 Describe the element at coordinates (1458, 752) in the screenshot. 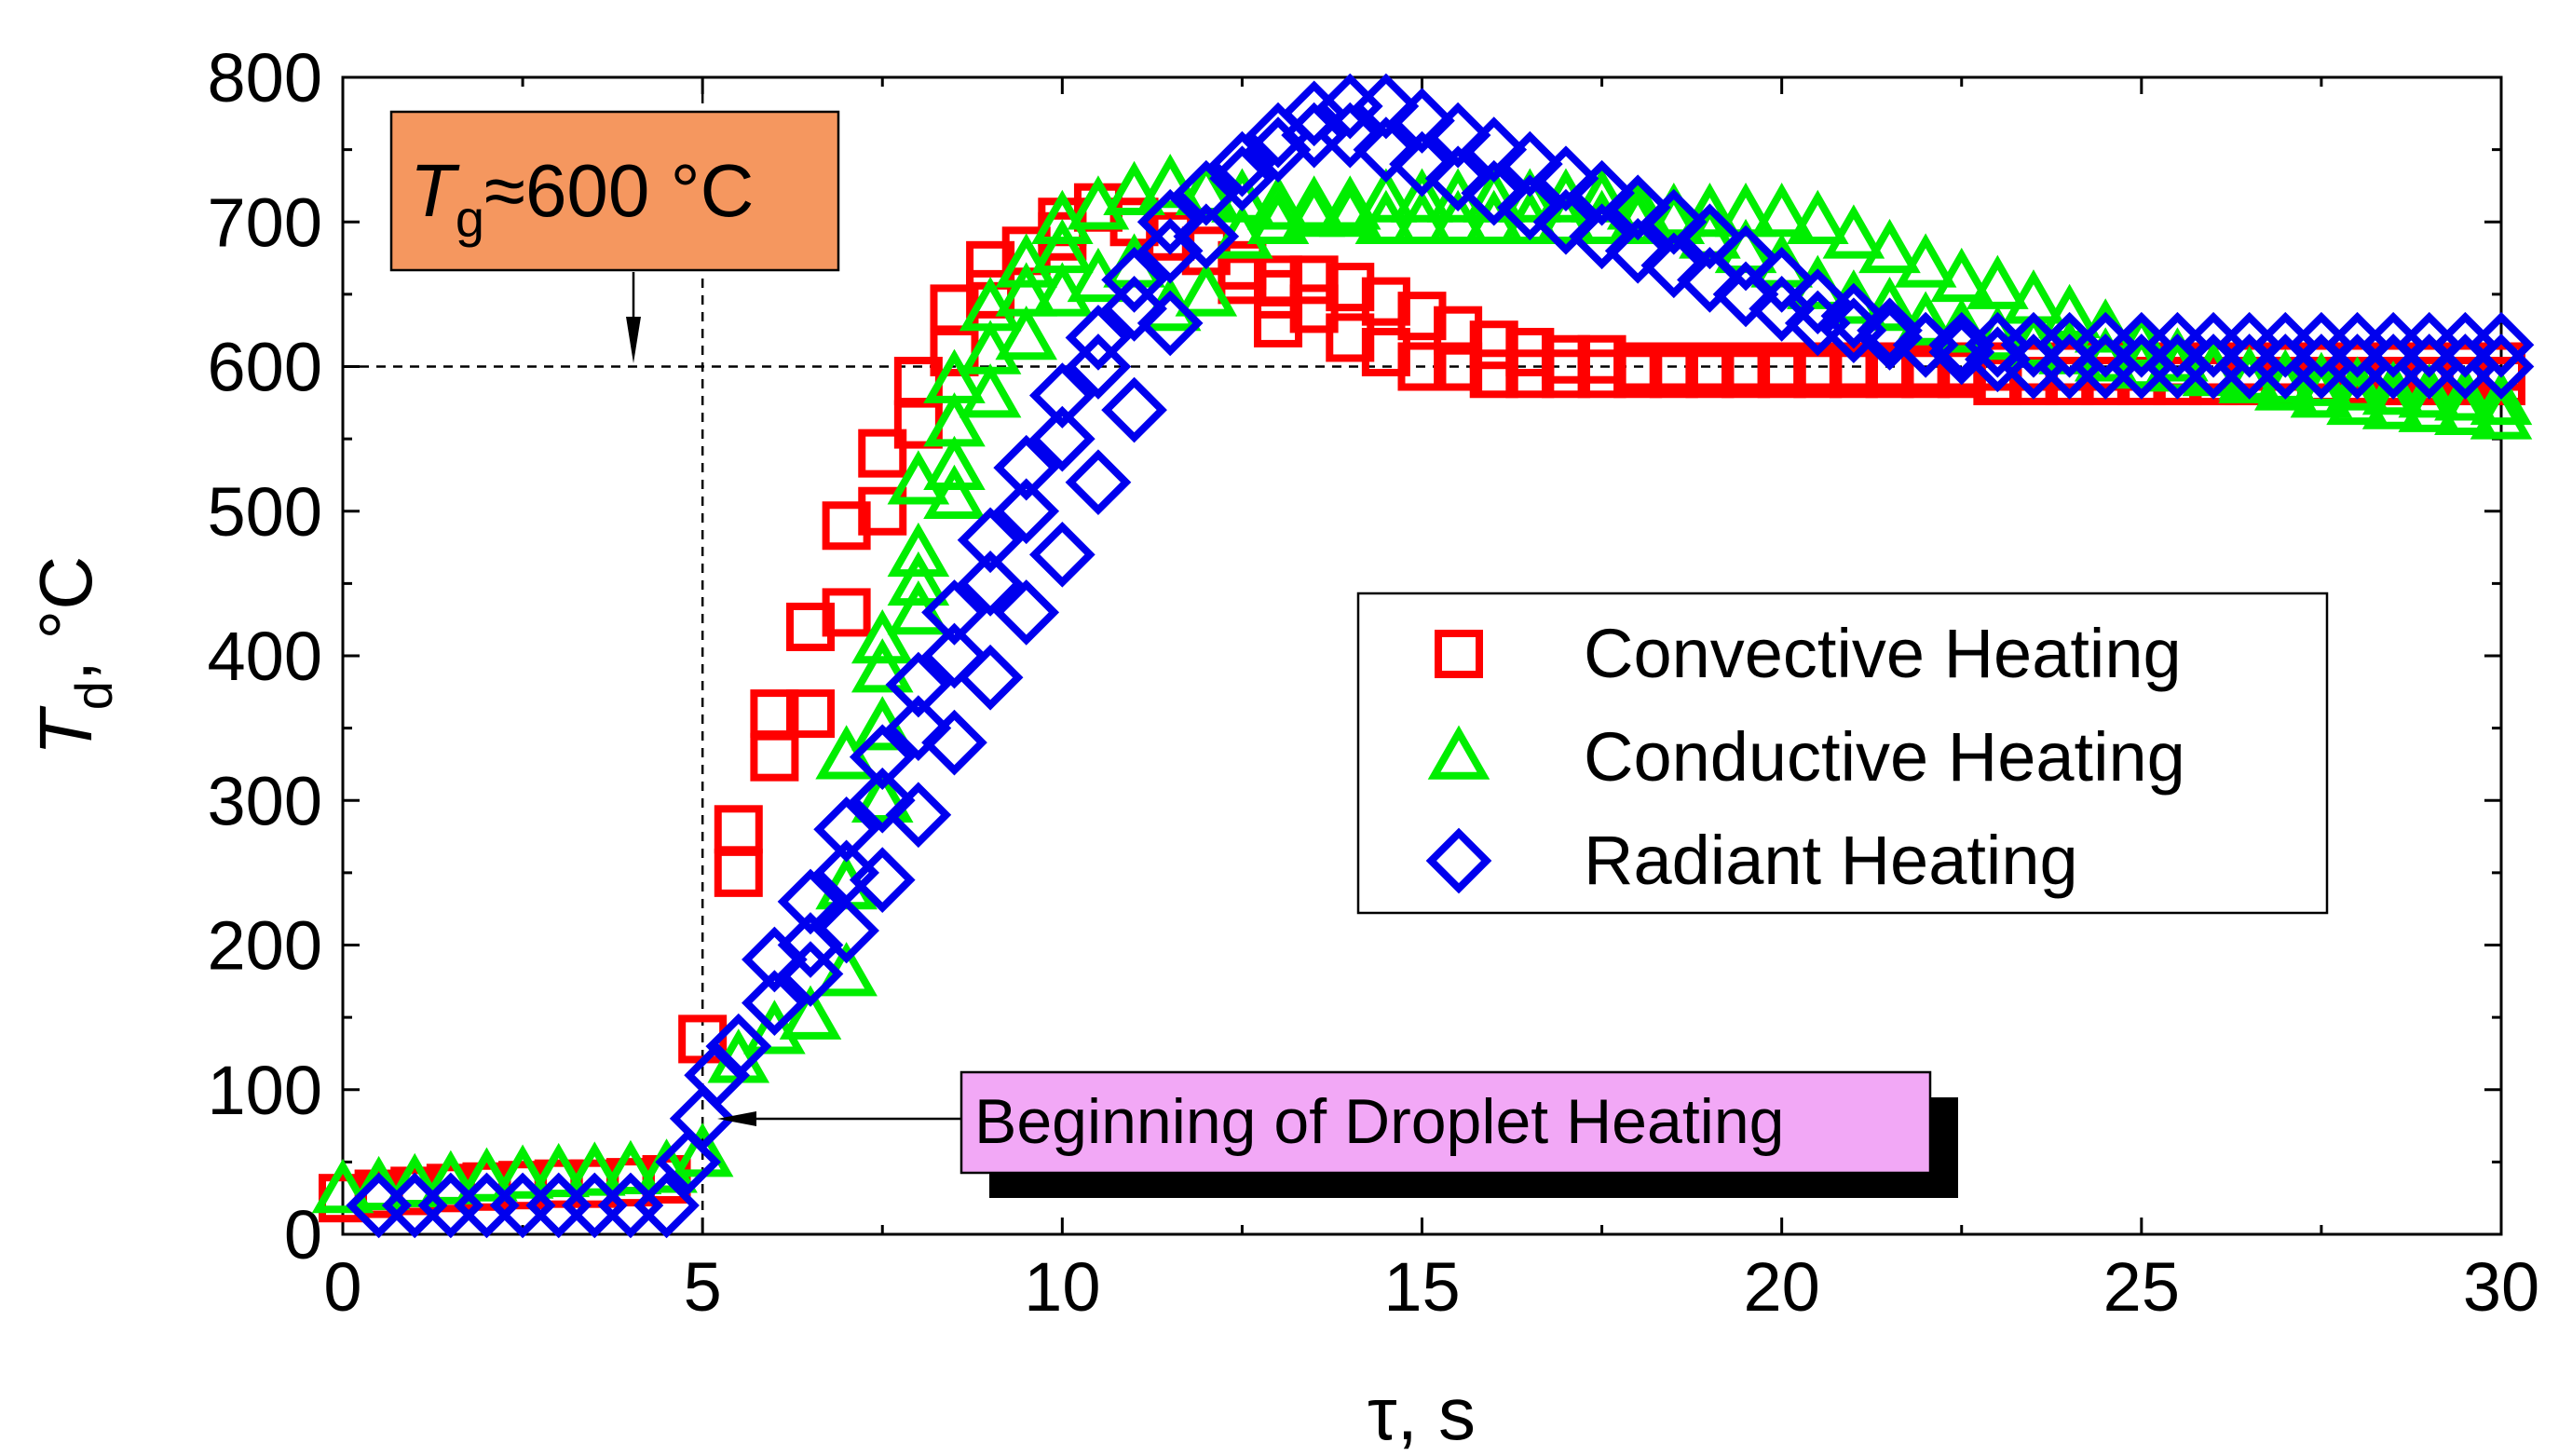

I see `legend-marker-triangle` at that location.